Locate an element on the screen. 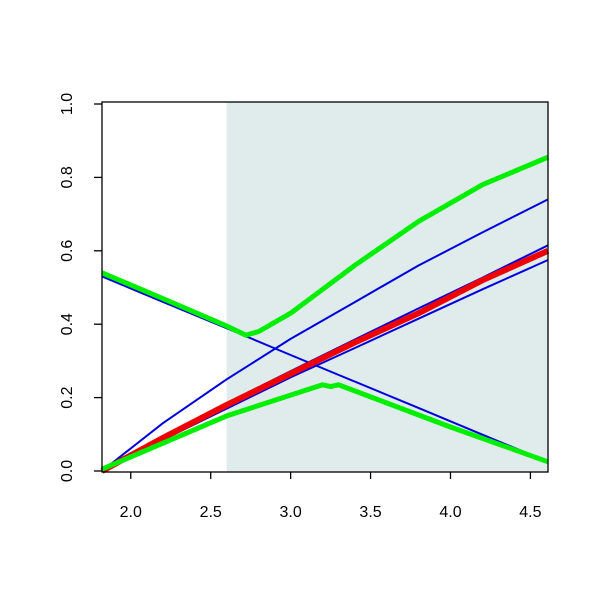 The width and height of the screenshot is (600, 600). x-tick-label: 4.0 is located at coordinates (450, 512).